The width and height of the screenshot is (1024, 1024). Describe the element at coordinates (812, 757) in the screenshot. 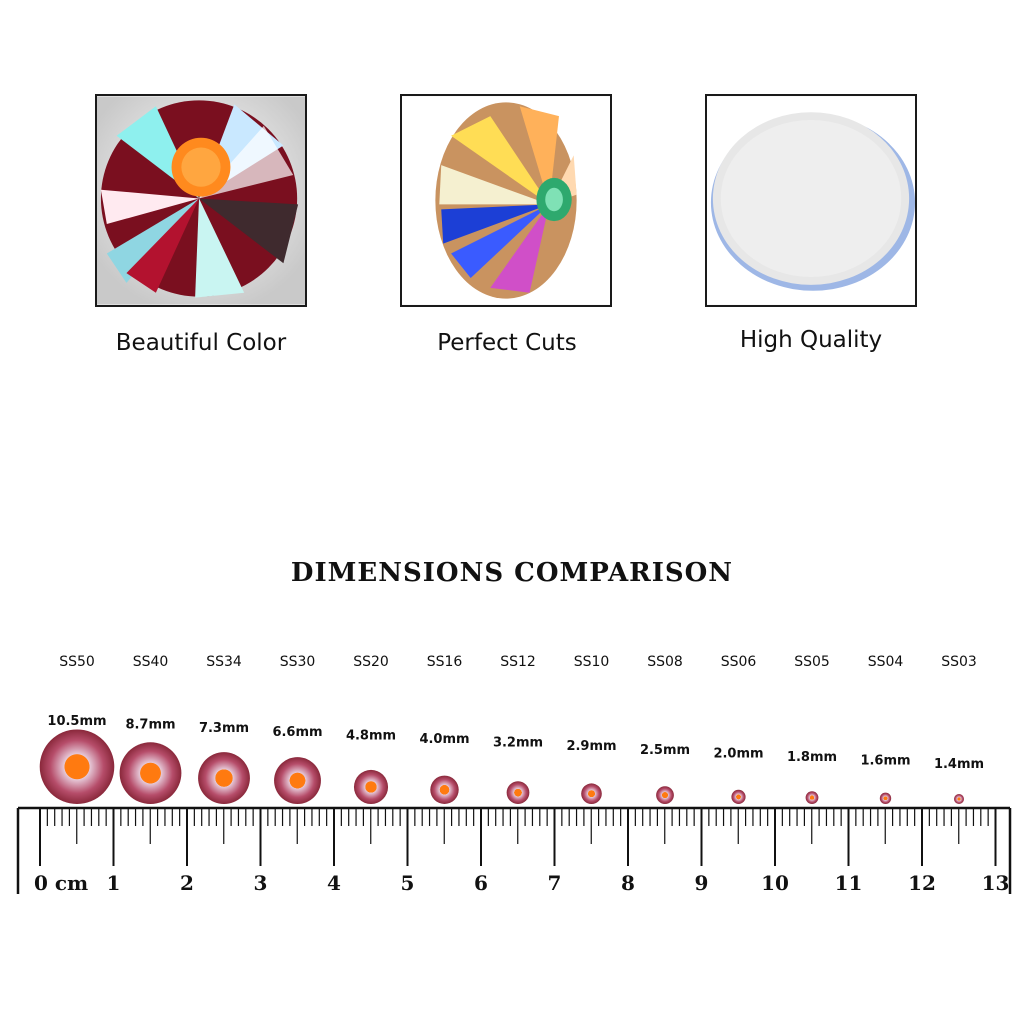

I see `size-mm-label: 1.8mm` at that location.